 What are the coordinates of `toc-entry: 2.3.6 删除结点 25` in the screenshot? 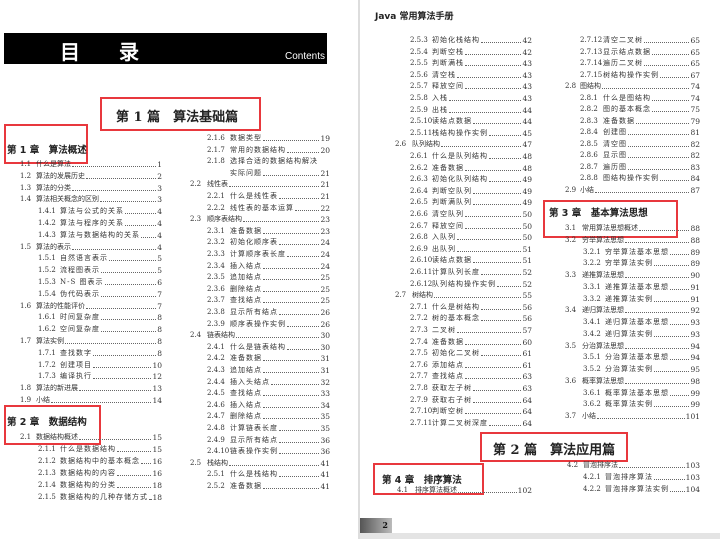 It's located at (268, 289).